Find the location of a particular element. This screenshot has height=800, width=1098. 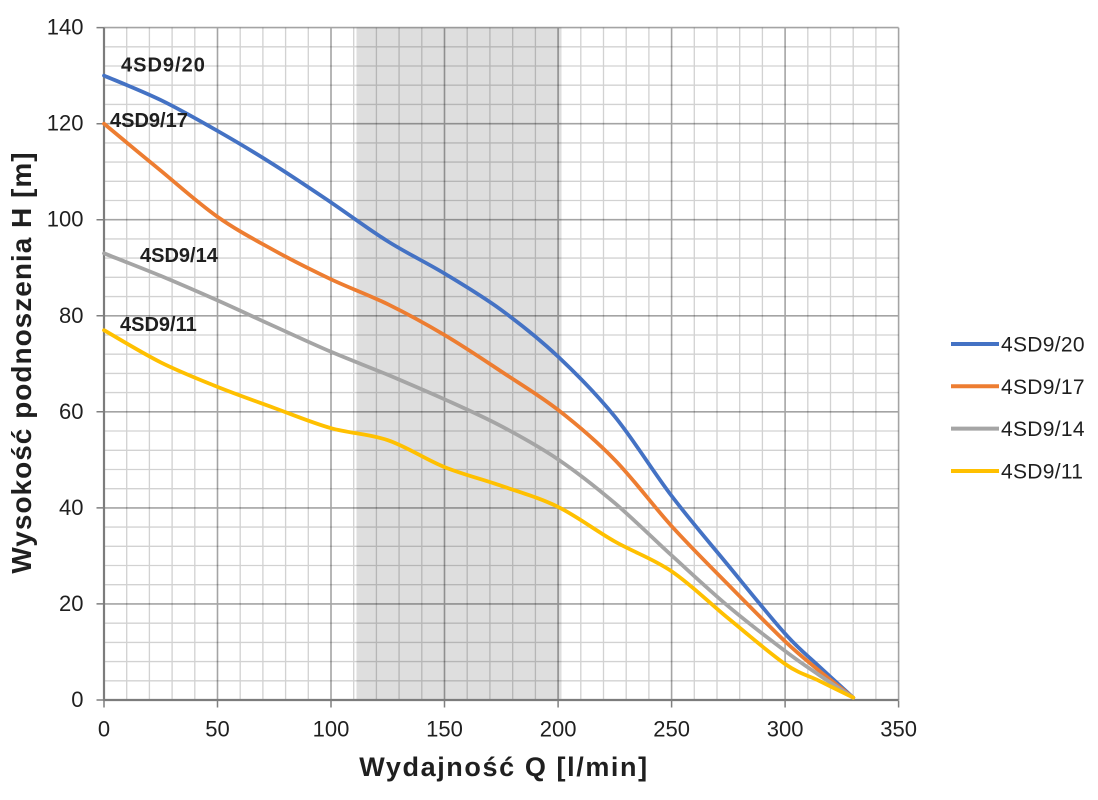

svg-text: 40 is located at coordinates (71, 507).